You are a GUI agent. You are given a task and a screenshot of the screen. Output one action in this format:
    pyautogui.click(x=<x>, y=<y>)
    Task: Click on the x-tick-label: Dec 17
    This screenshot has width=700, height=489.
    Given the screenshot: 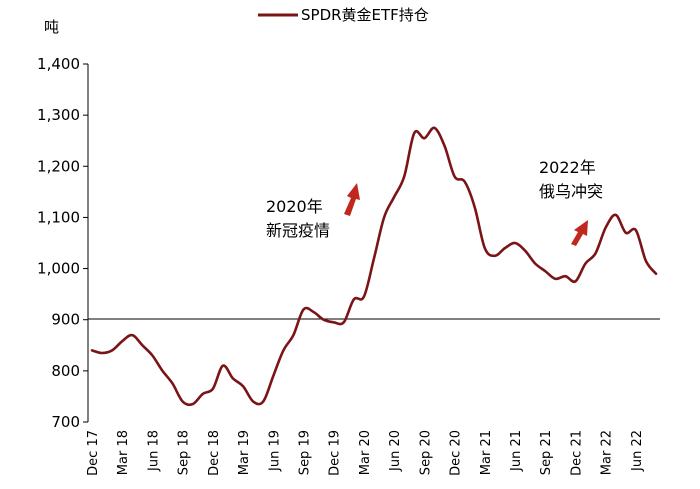 What is the action you would take?
    pyautogui.click(x=93, y=453)
    